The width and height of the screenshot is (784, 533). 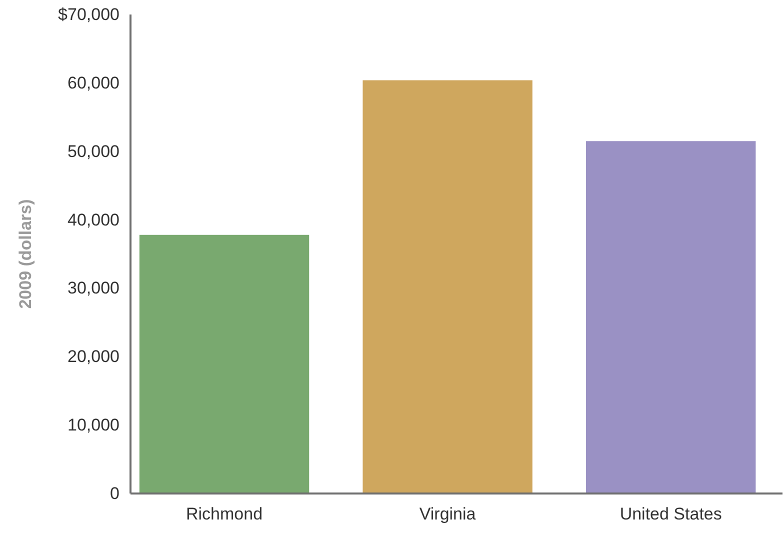 What do you see at coordinates (89, 14) in the screenshot?
I see `y-tick-label: $70,000` at bounding box center [89, 14].